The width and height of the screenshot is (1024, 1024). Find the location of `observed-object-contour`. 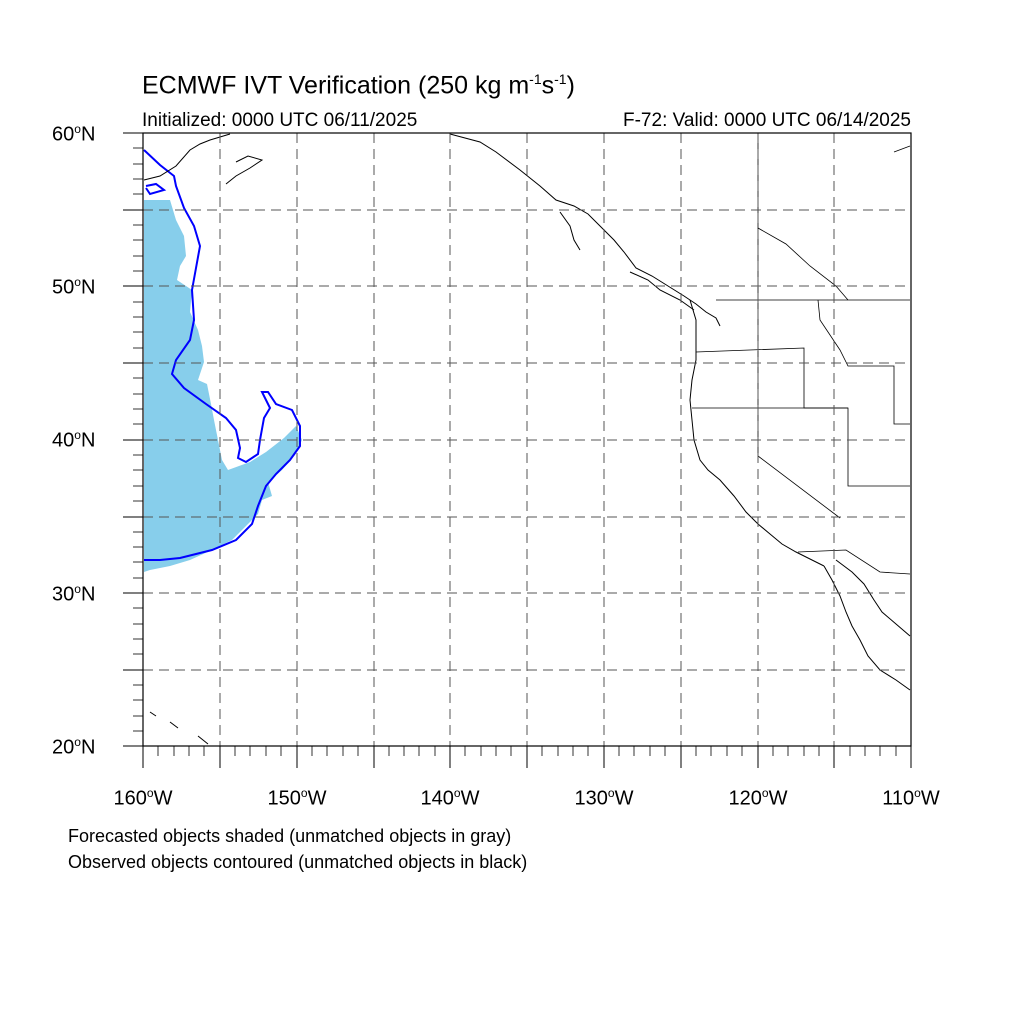

observed-object-contour is located at coordinates (222, 355).